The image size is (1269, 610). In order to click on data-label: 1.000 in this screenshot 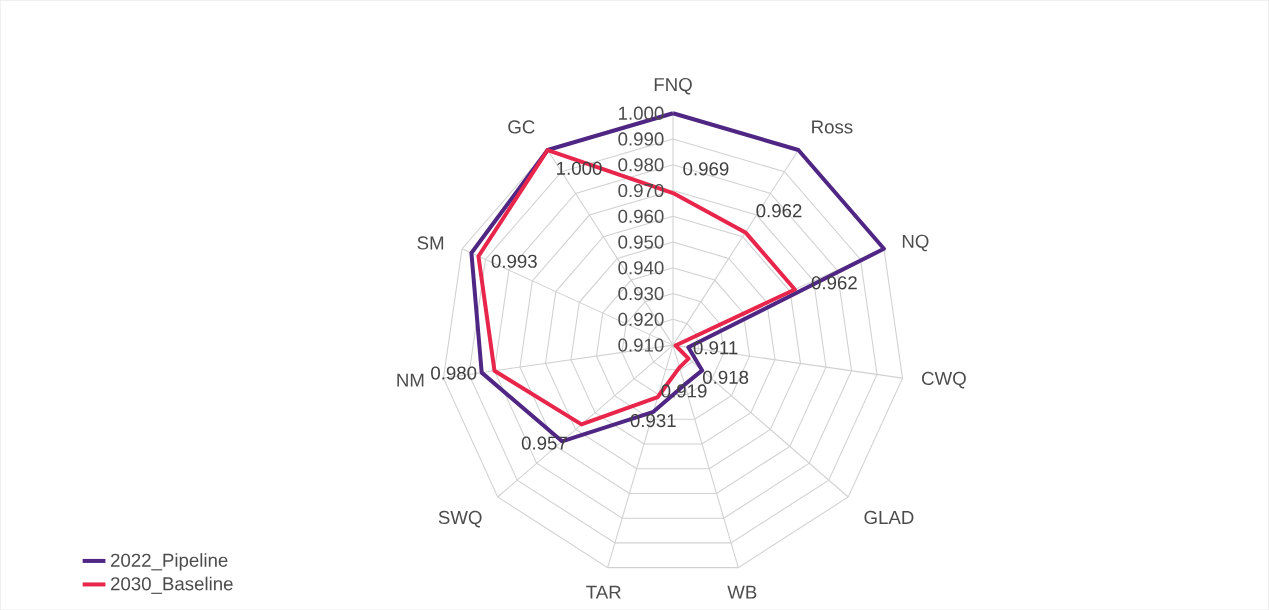, I will do `click(579, 168)`.